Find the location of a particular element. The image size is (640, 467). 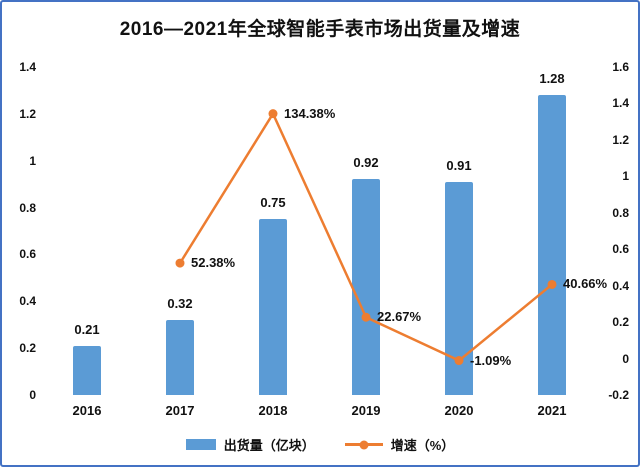

y-axis-tick-left: 0.4 is located at coordinates (27, 301).